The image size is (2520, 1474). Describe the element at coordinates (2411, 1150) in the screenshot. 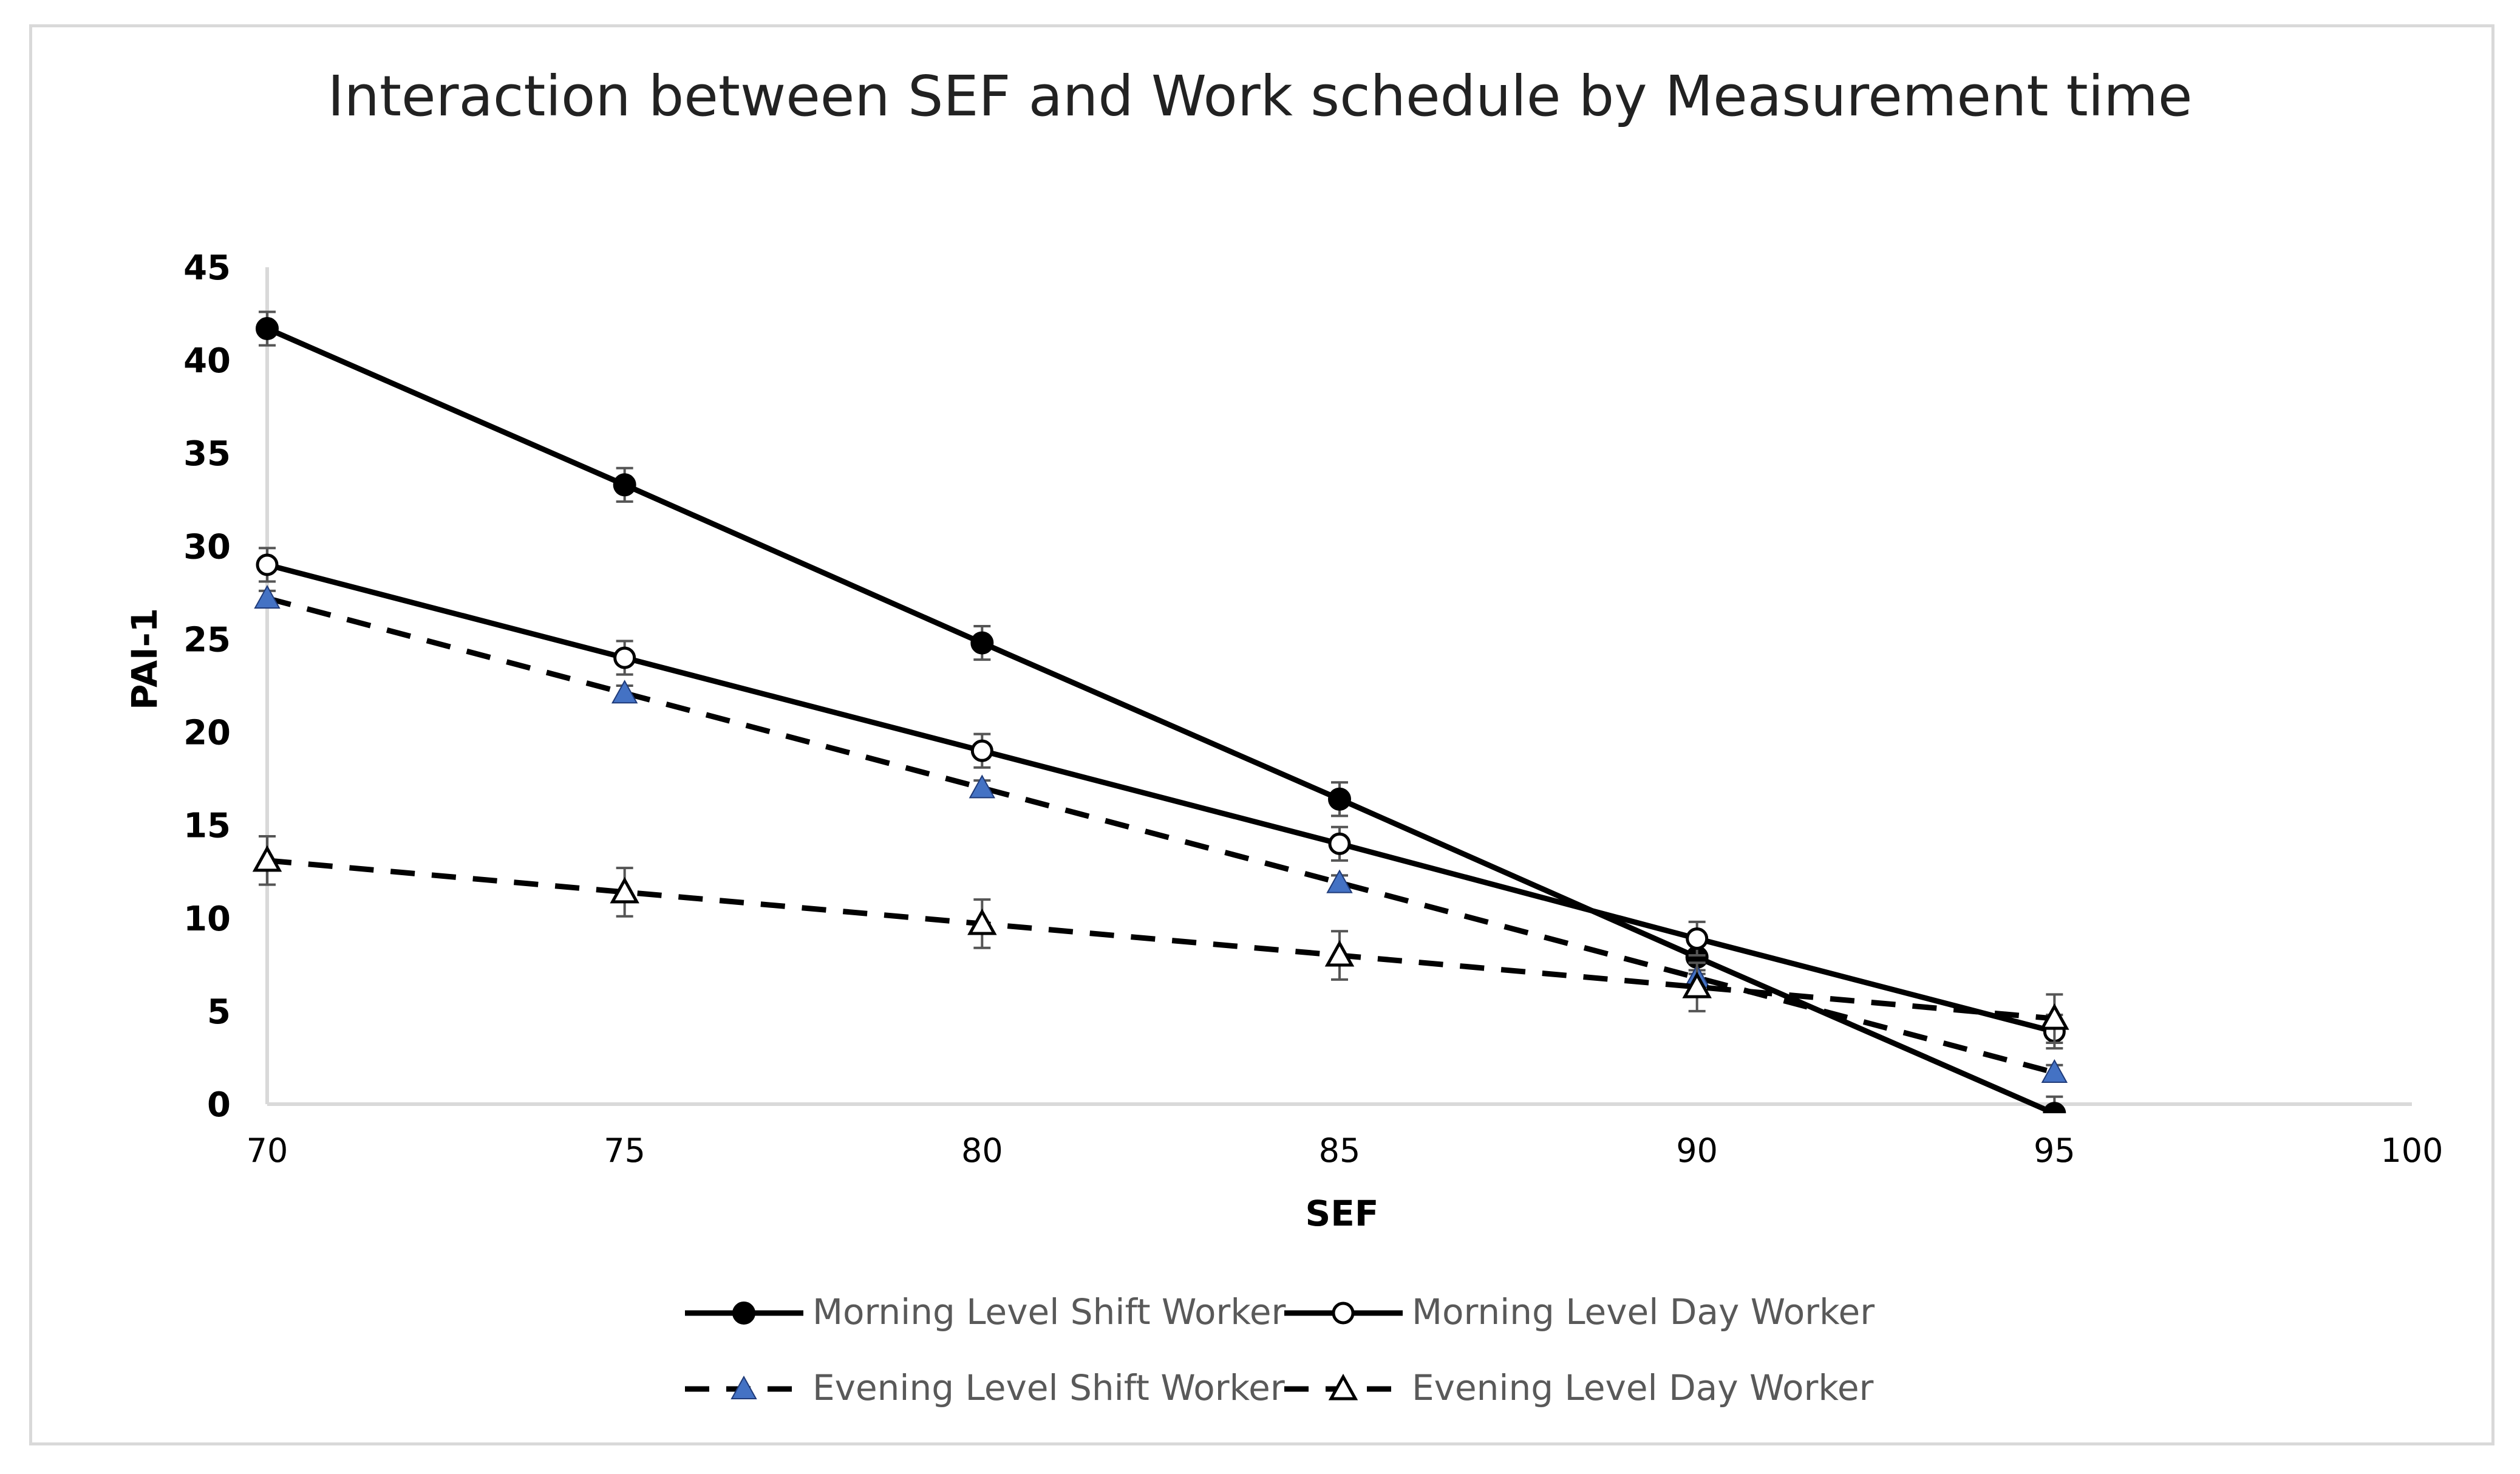

I see `x-tick-label: 100` at that location.